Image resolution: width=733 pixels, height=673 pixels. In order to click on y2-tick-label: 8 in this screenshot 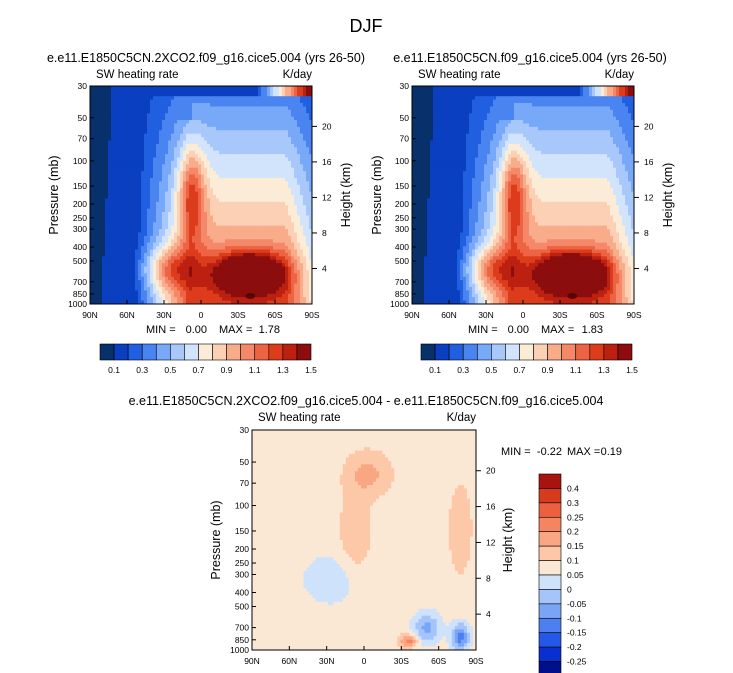, I will do `click(324, 233)`.